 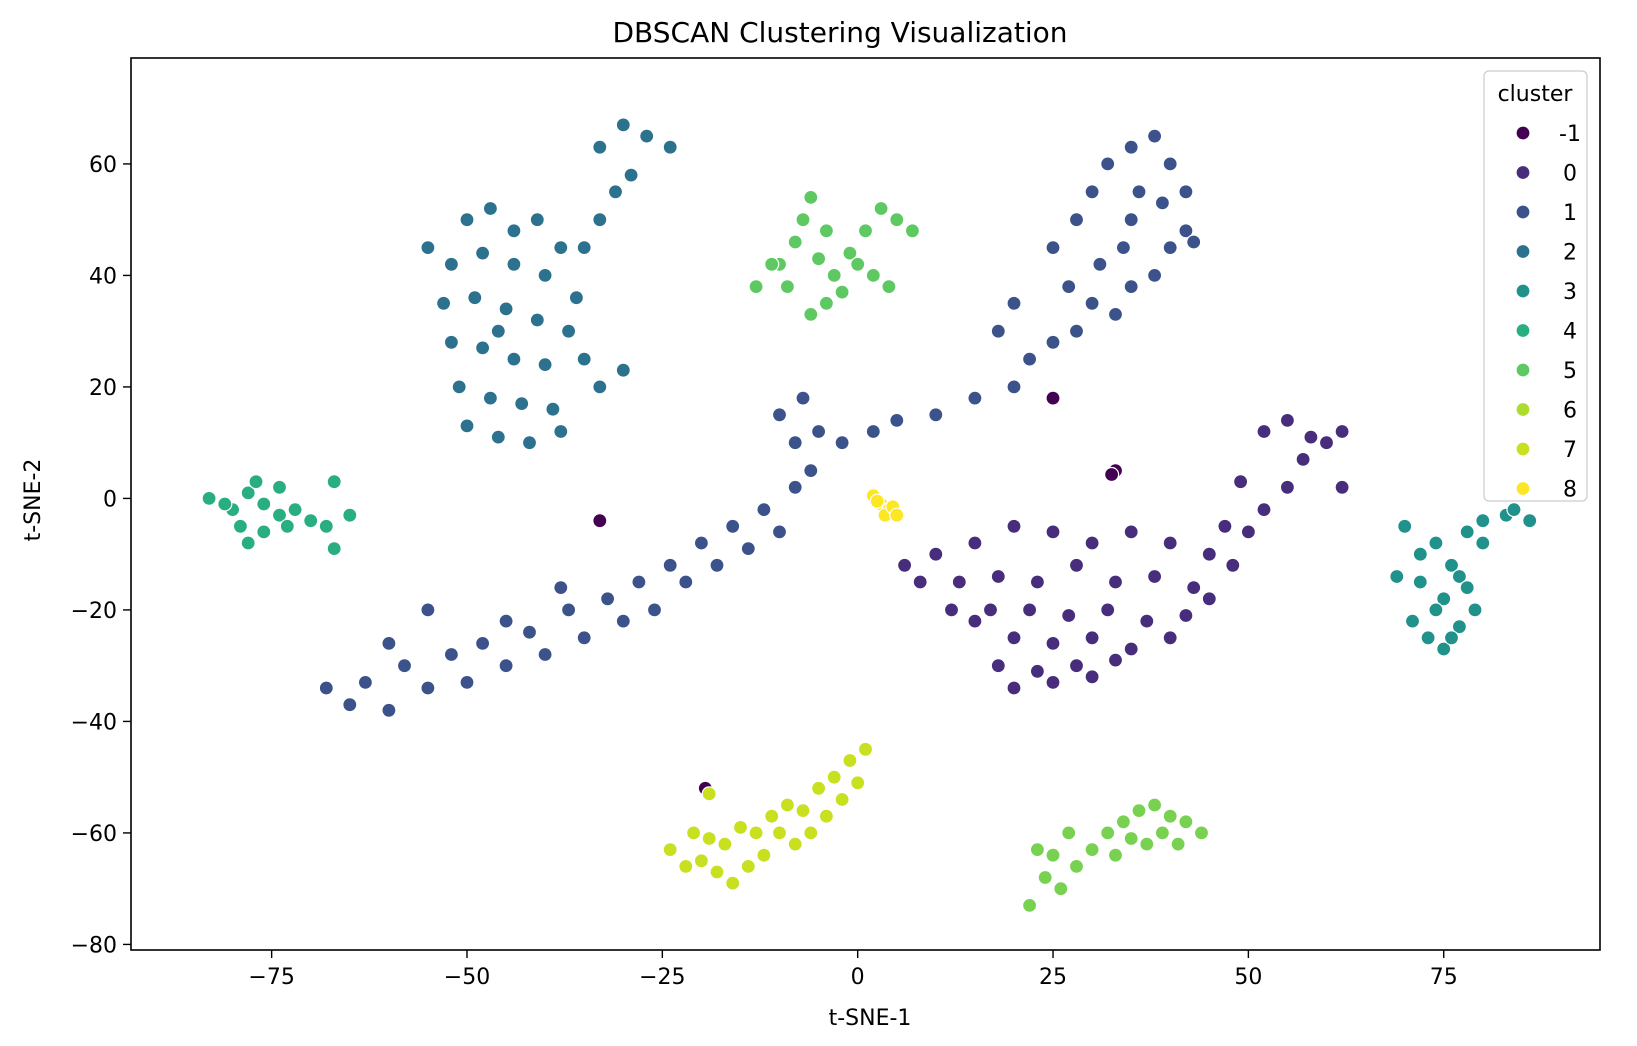 What do you see at coordinates (1546, 213) in the screenshot?
I see `legend-entry: 1` at bounding box center [1546, 213].